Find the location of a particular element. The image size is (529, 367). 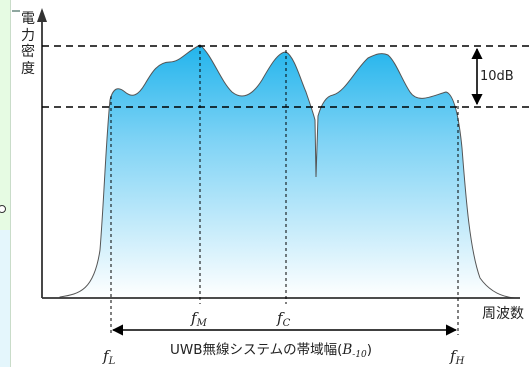

fH-sub: H is located at coordinates (460, 361).